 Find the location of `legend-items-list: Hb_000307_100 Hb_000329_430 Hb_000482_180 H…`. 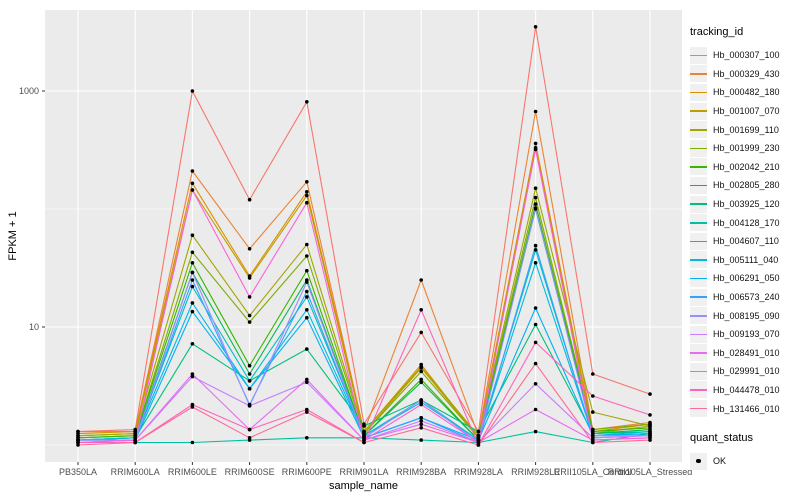

legend-items-list: Hb_000307_100 Hb_000329_430 Hb_000482_180 H… is located at coordinates (744, 232).